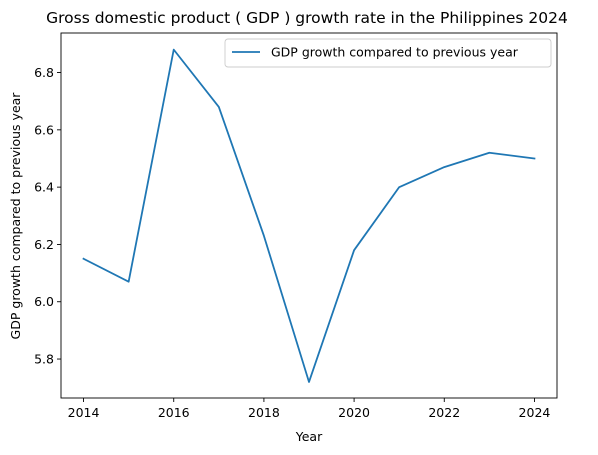  What do you see at coordinates (354, 412) in the screenshot?
I see `x-tick-label: 2020` at bounding box center [354, 412].